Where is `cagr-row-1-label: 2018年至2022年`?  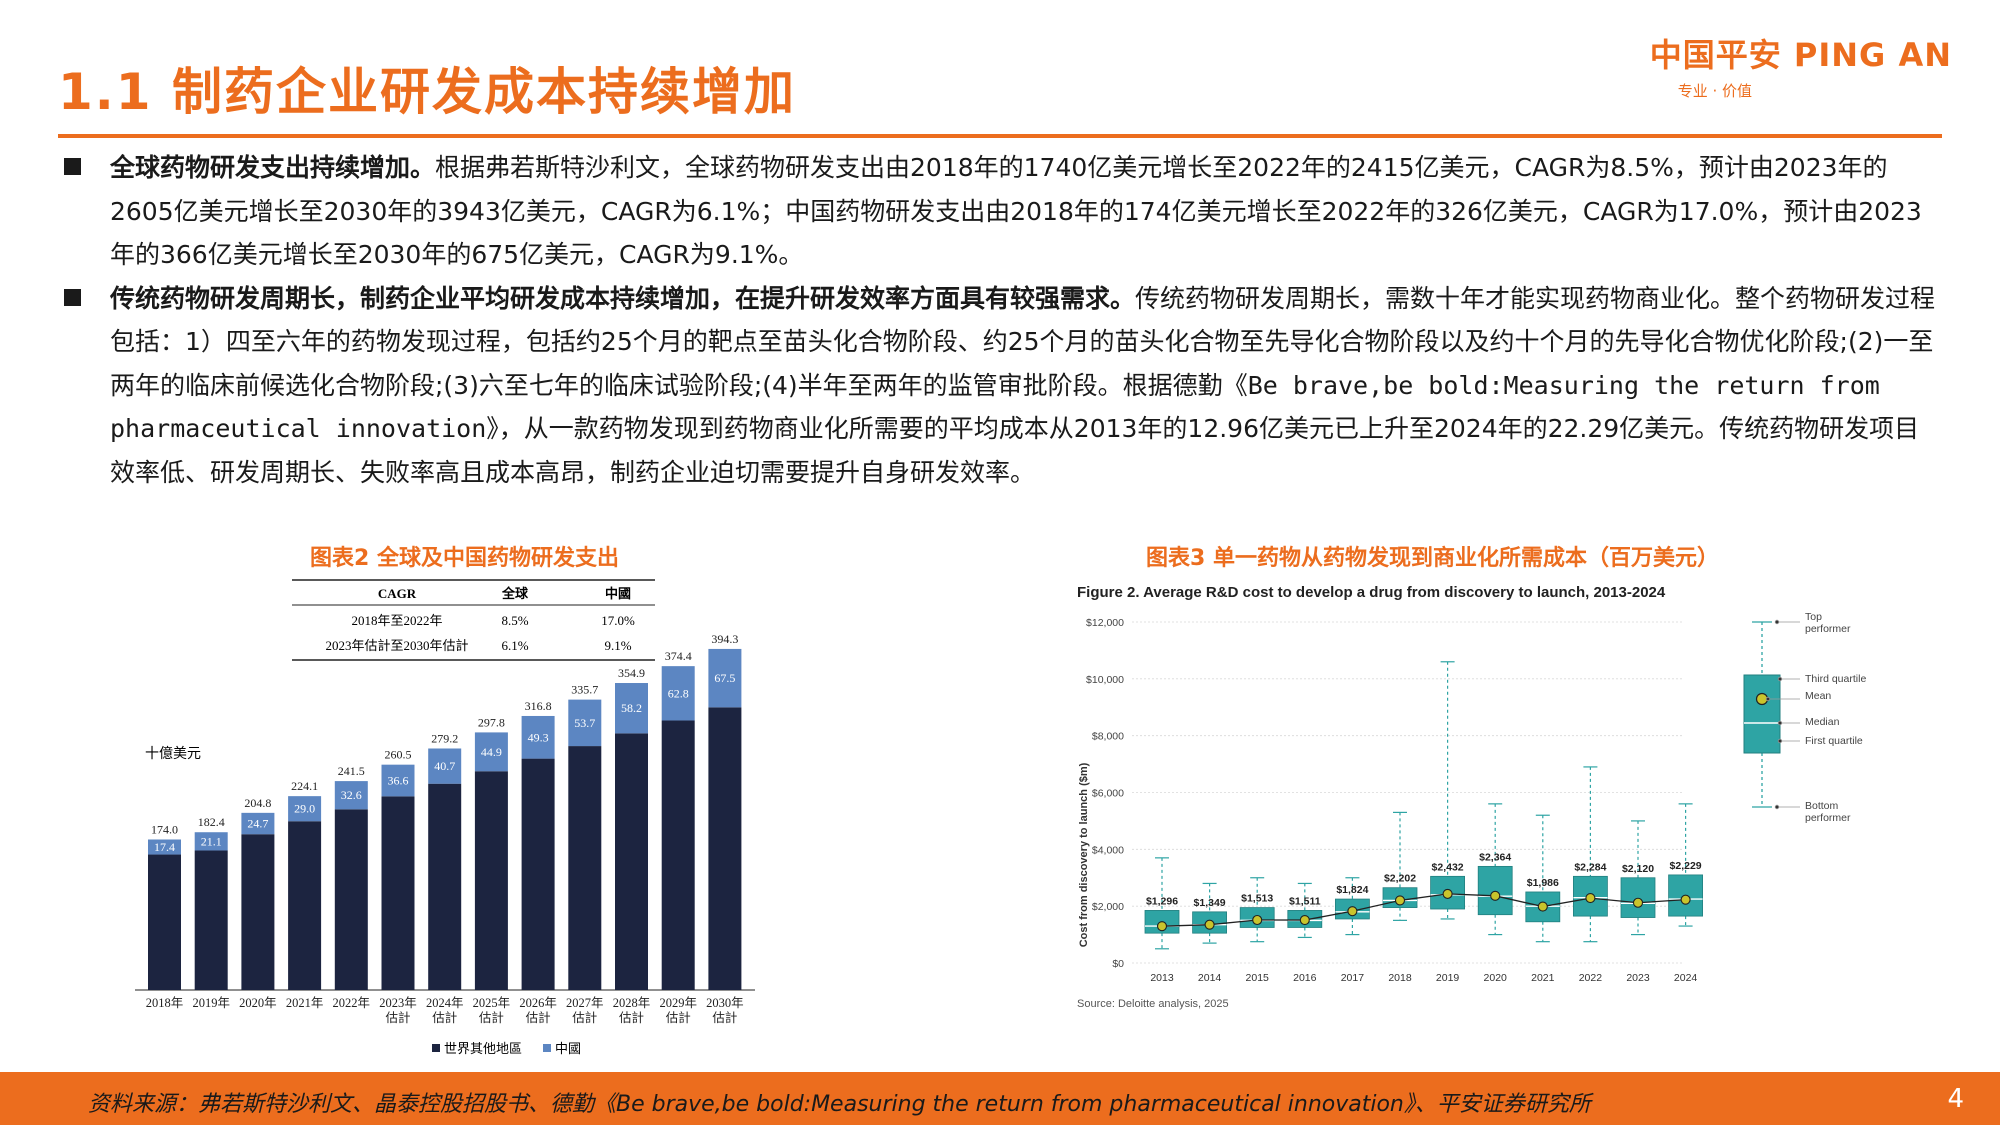
cagr-row-1-label: 2018年至2022年 is located at coordinates (396, 620).